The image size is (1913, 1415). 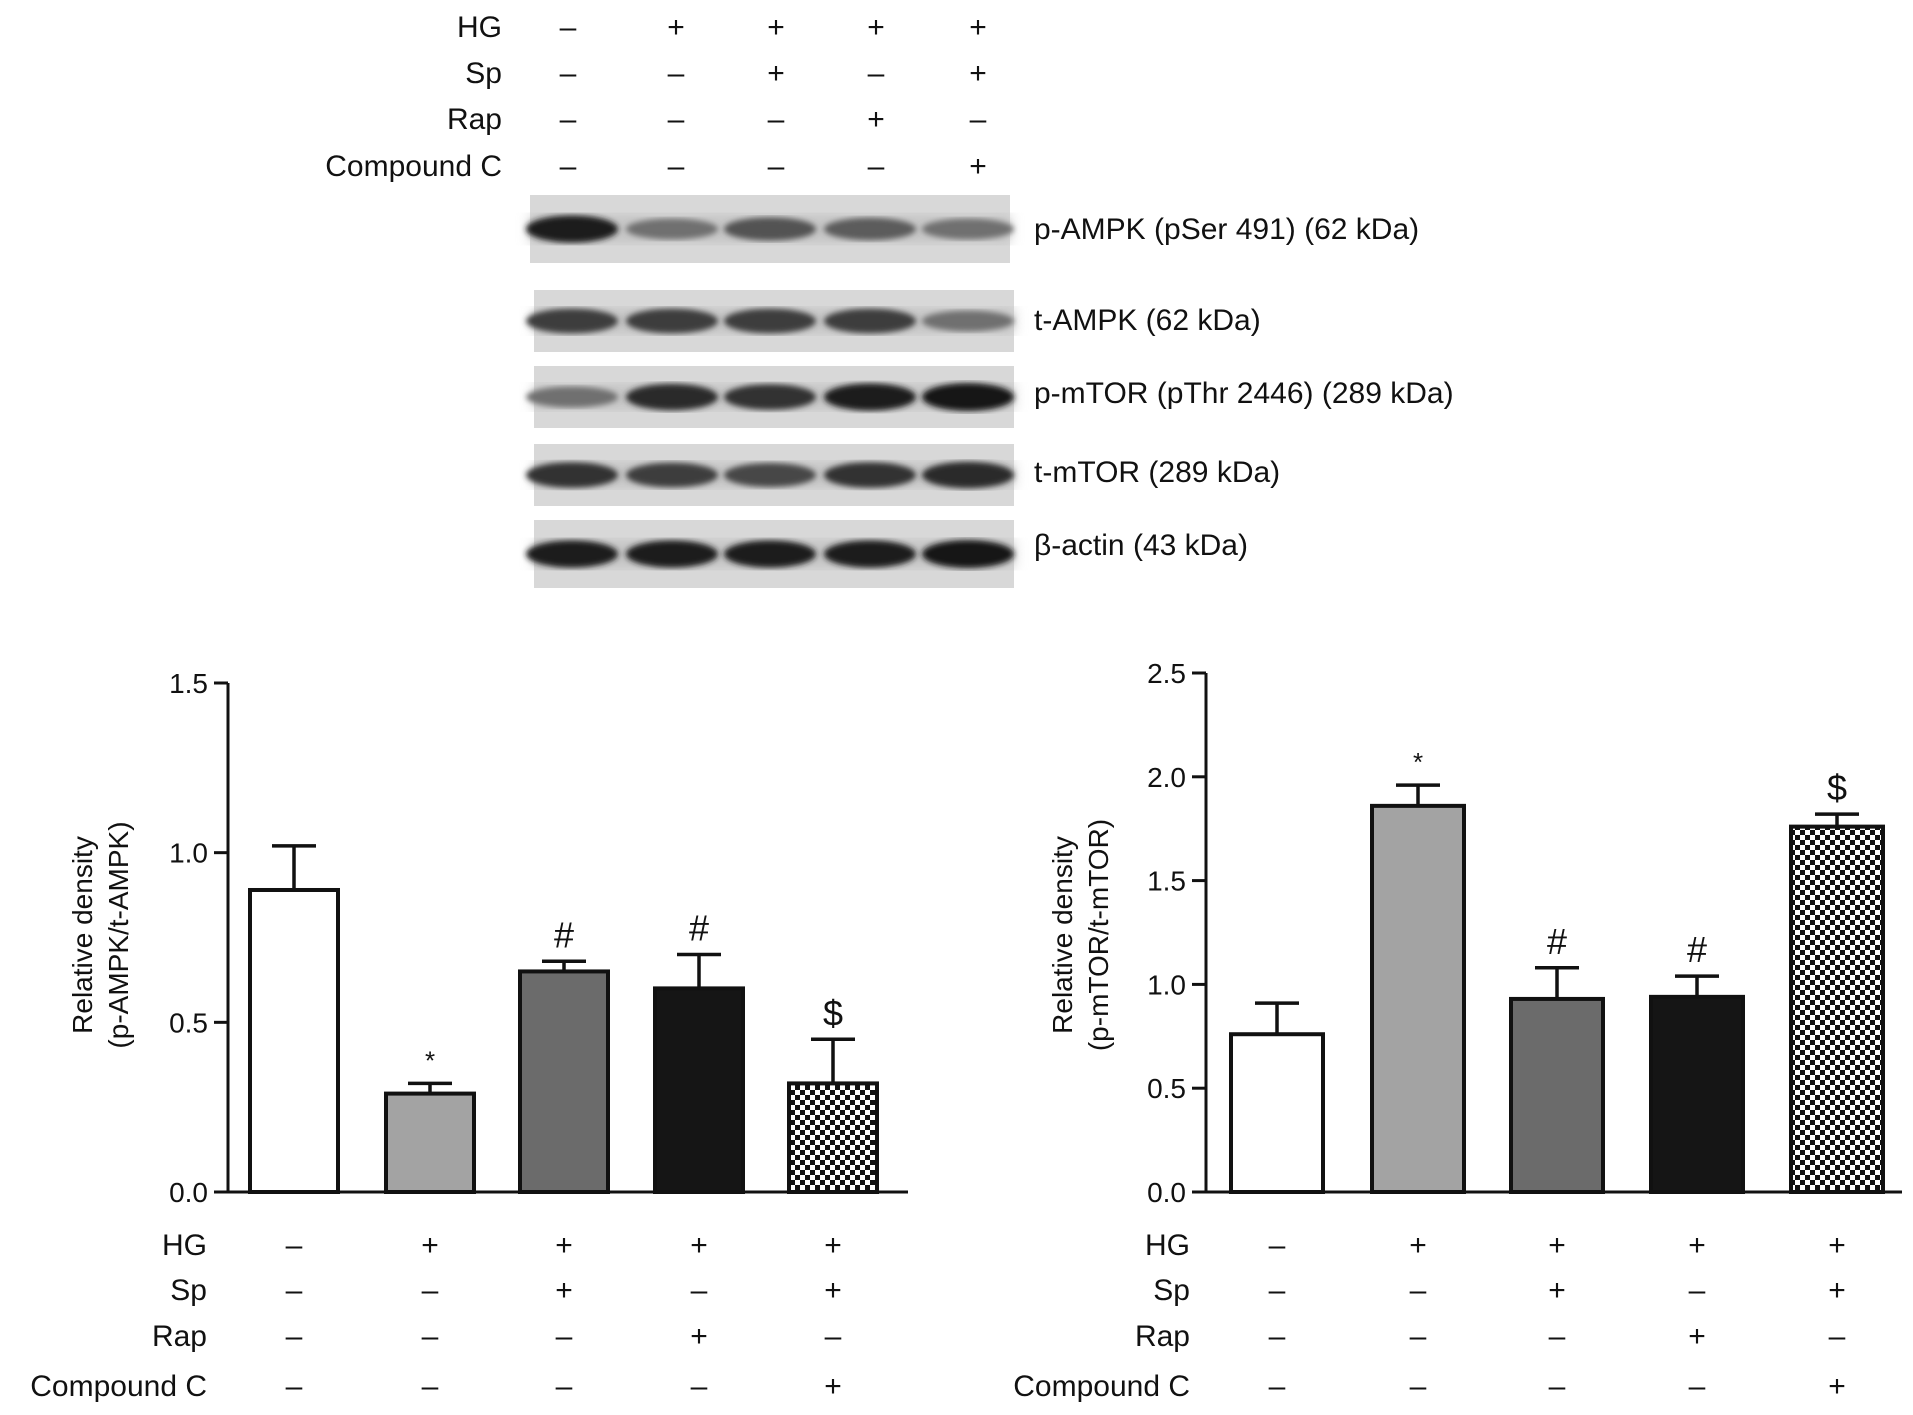 I want to click on y-tick-label: 2.0, so click(x=1166, y=777).